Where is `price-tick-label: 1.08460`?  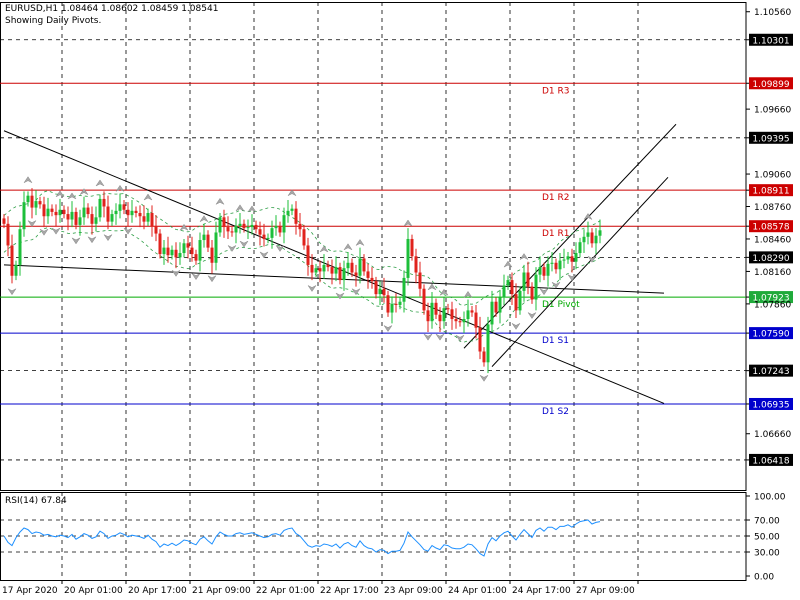 price-tick-label: 1.08460 is located at coordinates (772, 240).